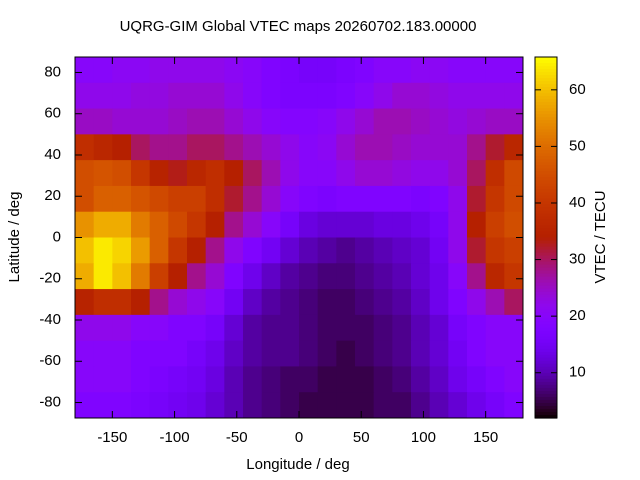 This screenshot has width=640, height=480. Describe the element at coordinates (52, 71) in the screenshot. I see `y-tick-label: 80` at that location.